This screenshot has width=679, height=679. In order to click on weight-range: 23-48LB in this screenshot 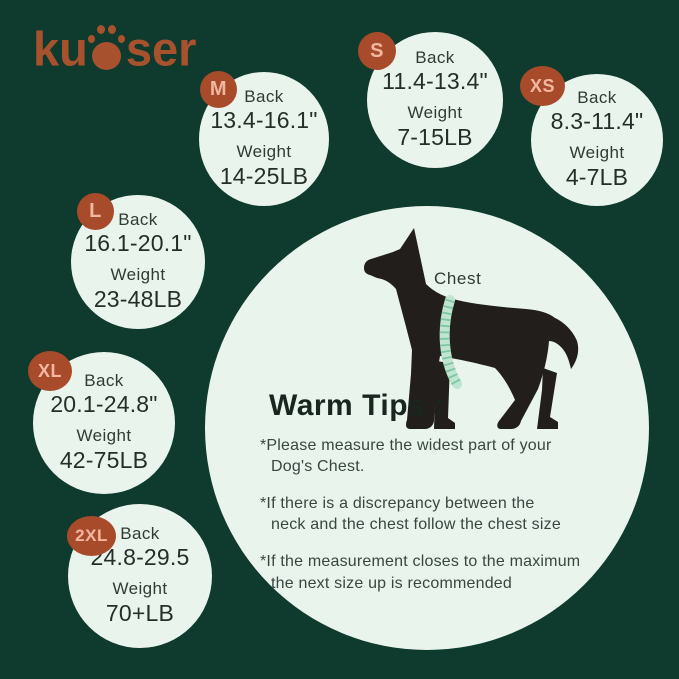, I will do `click(138, 298)`.